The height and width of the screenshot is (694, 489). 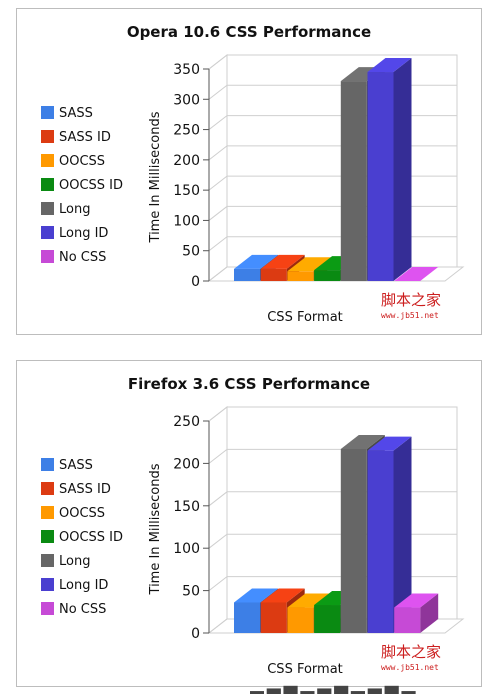 I want to click on y-tick-label: 350, so click(x=186, y=70).